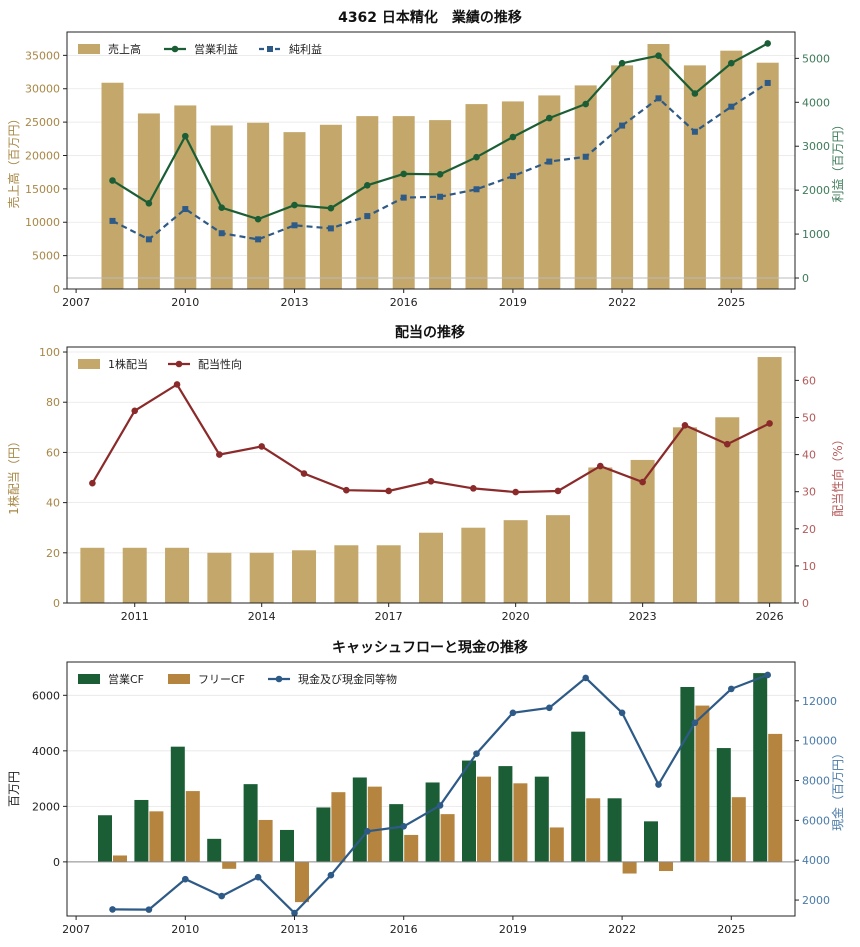  Describe the element at coordinates (367, 831) in the screenshot. I see `point-現金及び現金同等物-2015` at that location.